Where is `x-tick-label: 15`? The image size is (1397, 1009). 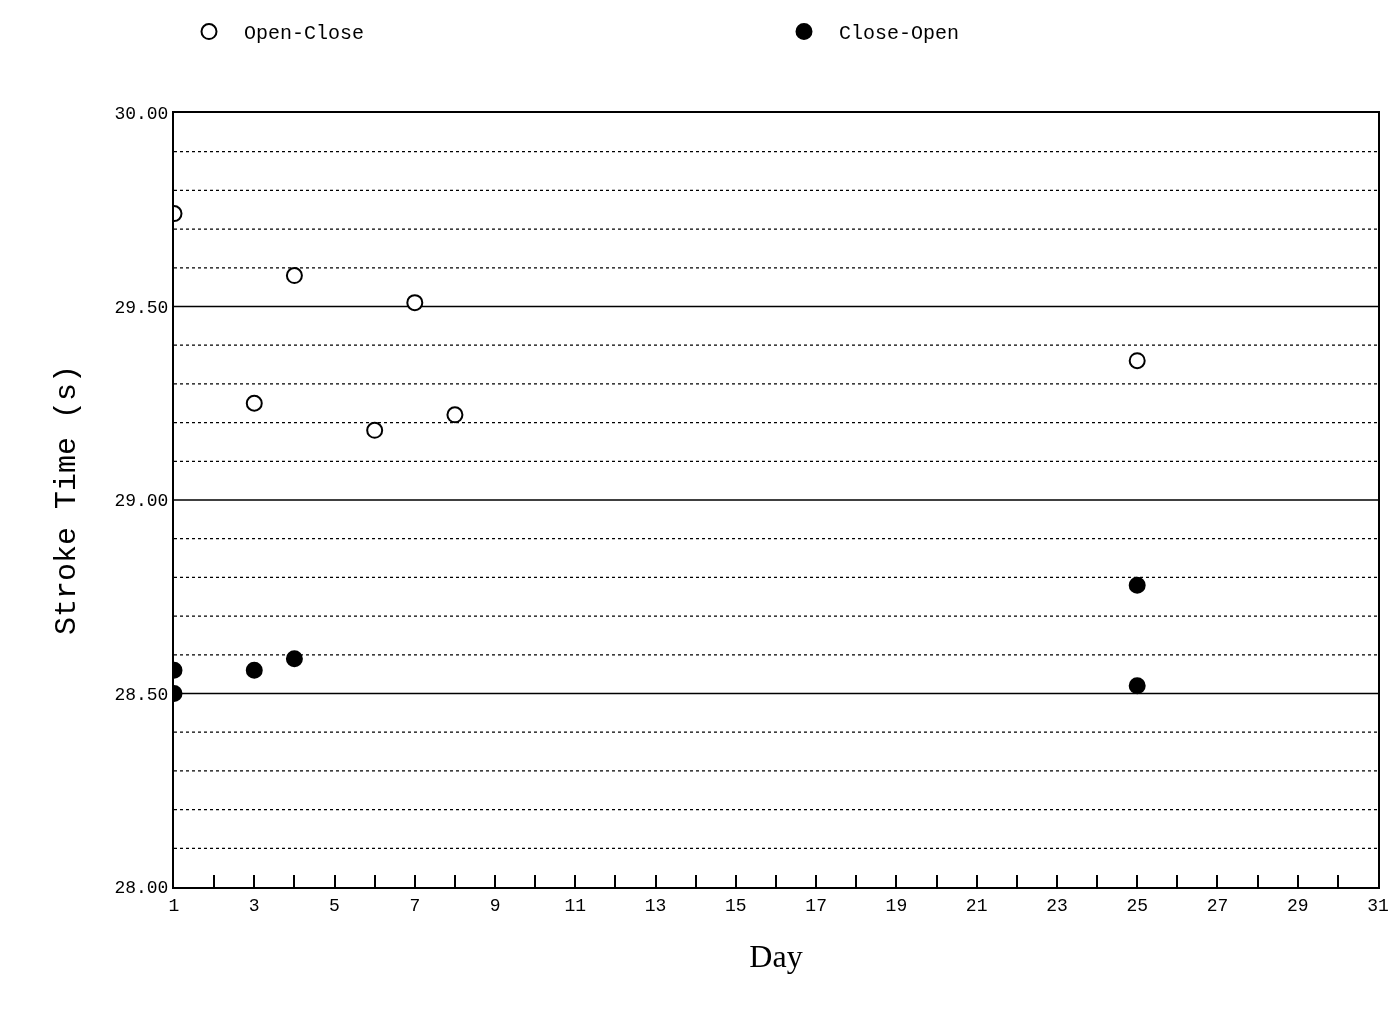
x-tick-label: 15 is located at coordinates (736, 905).